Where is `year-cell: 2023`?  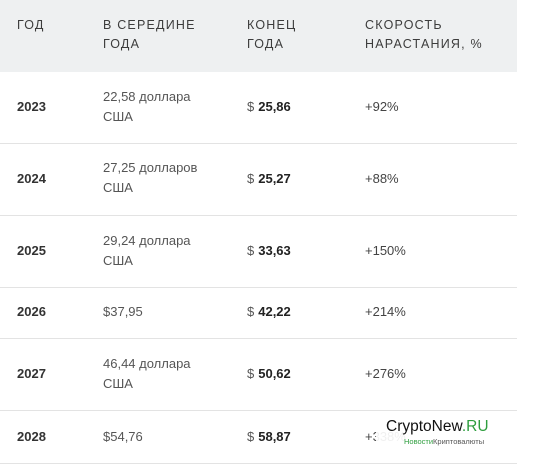
year-cell: 2023 is located at coordinates (31, 106).